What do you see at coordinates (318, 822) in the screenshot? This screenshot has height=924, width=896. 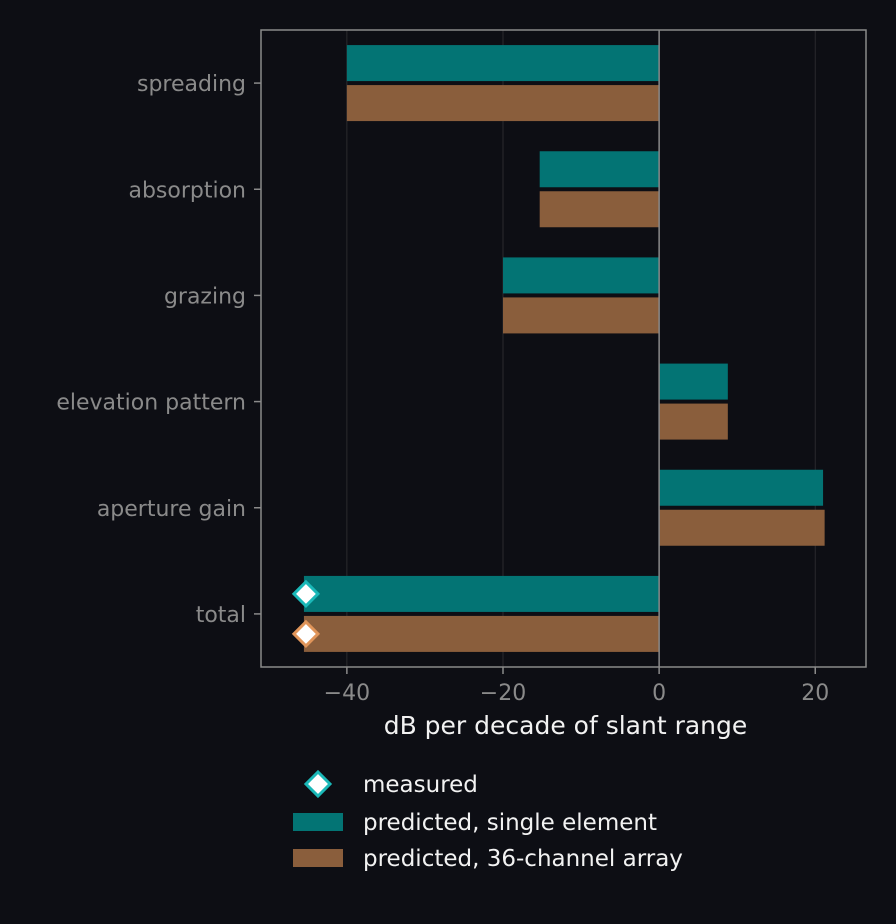 I see `legend-swatch-predicted-single-element` at bounding box center [318, 822].